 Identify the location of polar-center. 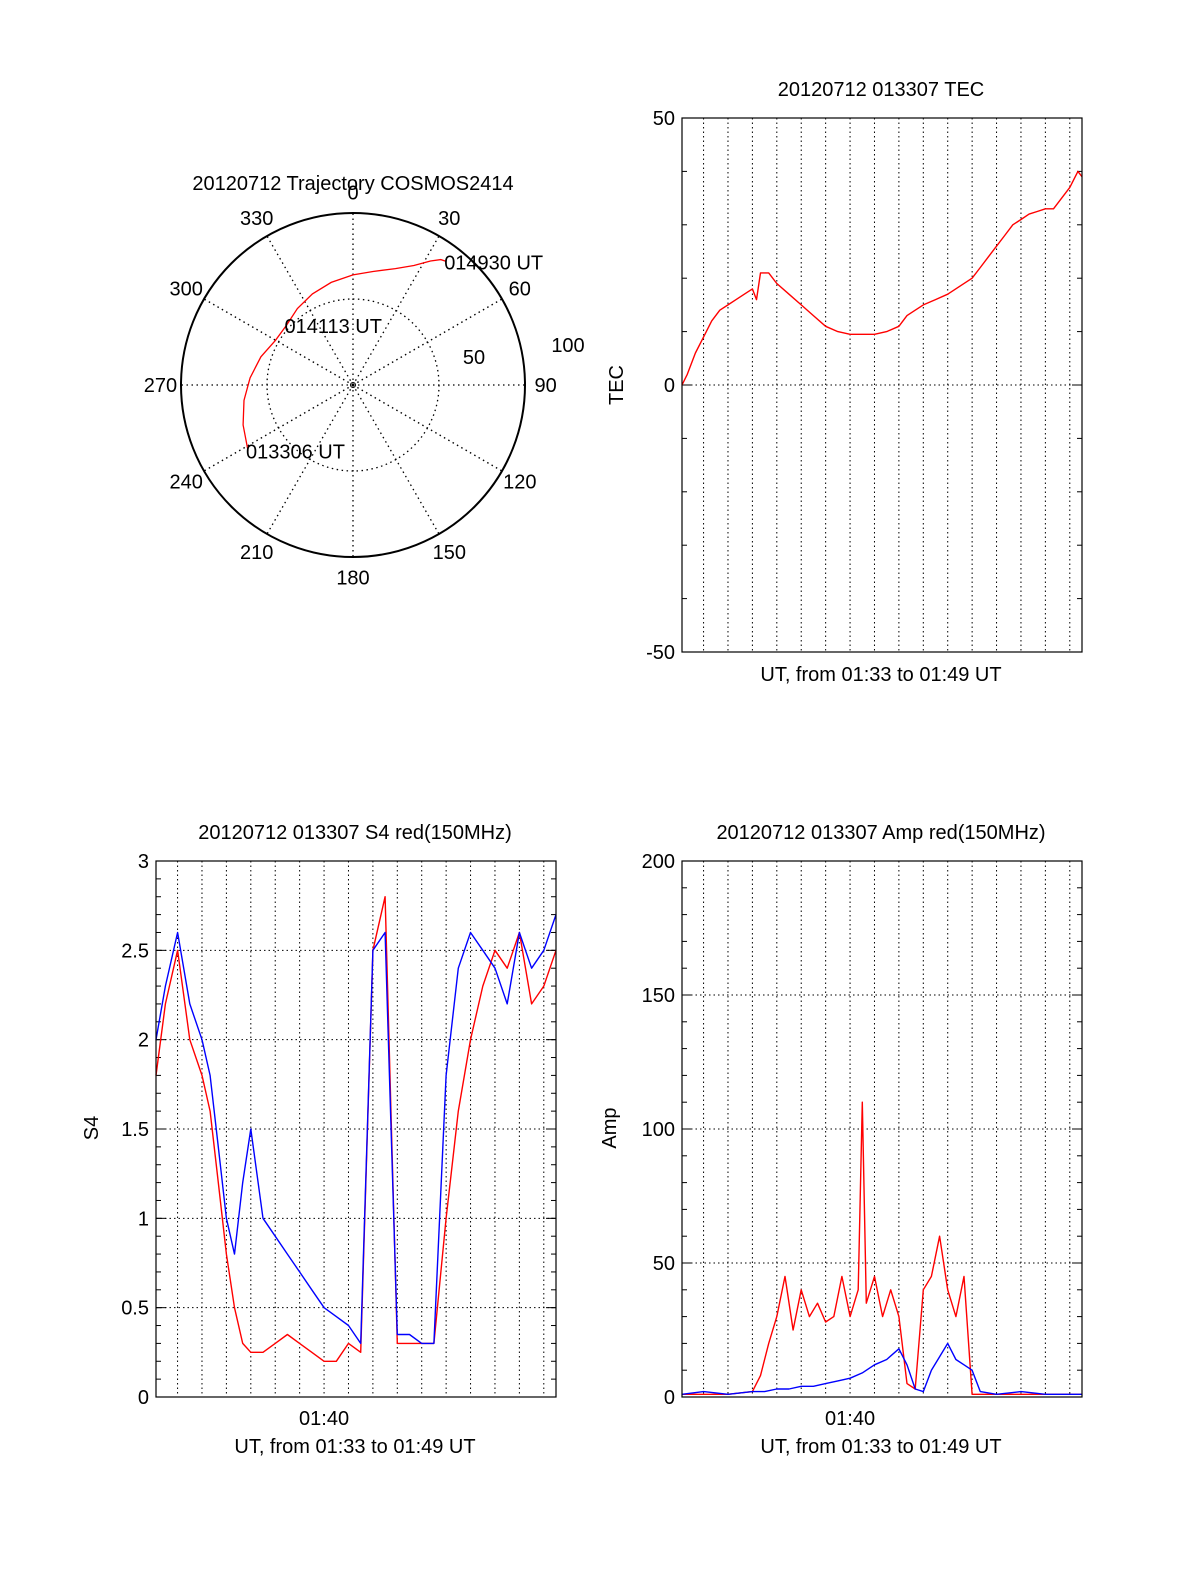
(353, 385).